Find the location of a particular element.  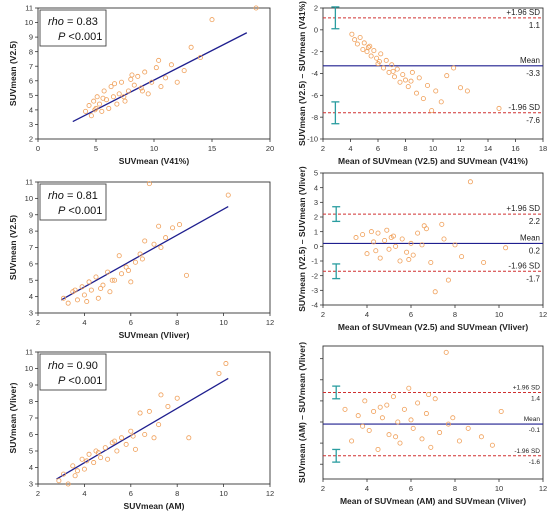

y-tick-label: 11 is located at coordinates (29, 182).